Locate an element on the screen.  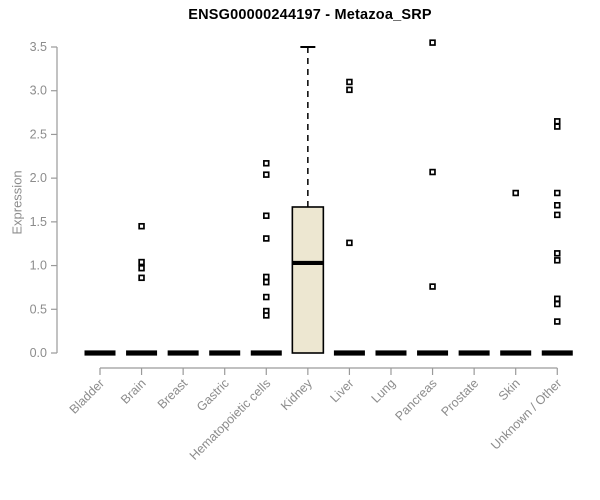
box-unknown-other is located at coordinates (557, 237).